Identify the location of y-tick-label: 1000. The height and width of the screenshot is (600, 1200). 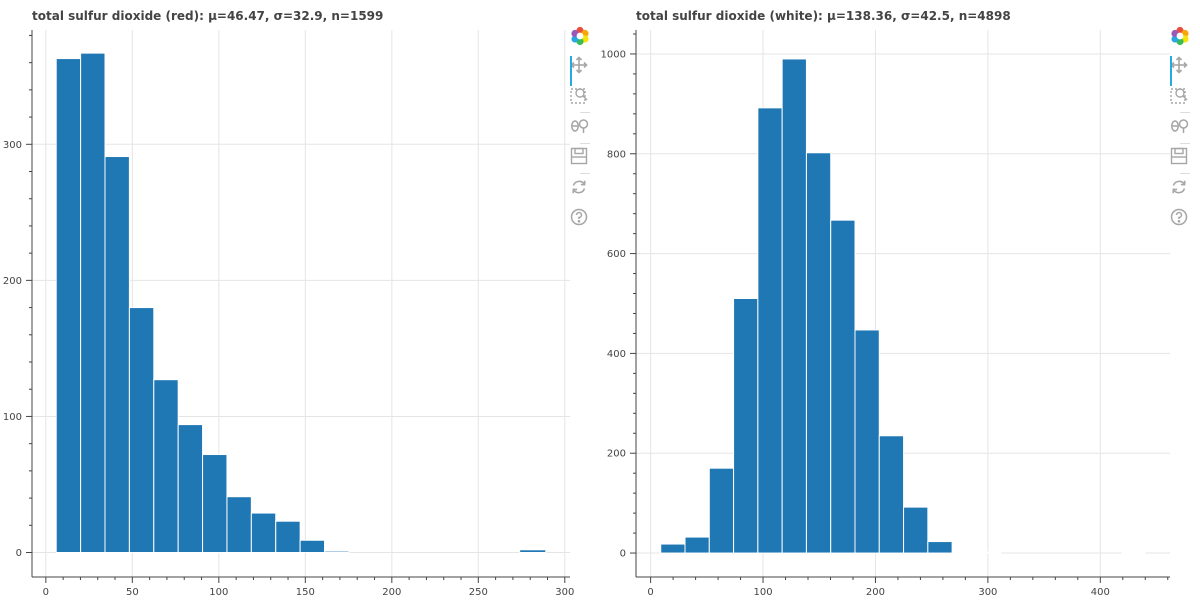
(613, 54).